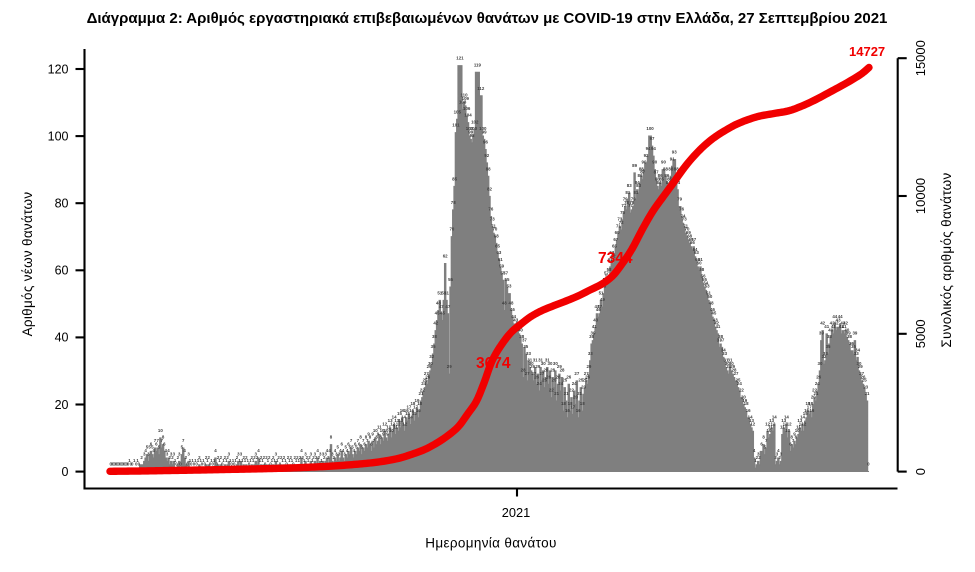 The width and height of the screenshot is (975, 572). What do you see at coordinates (626, 202) in the screenshot?
I see `svg-text: 78` at bounding box center [626, 202].